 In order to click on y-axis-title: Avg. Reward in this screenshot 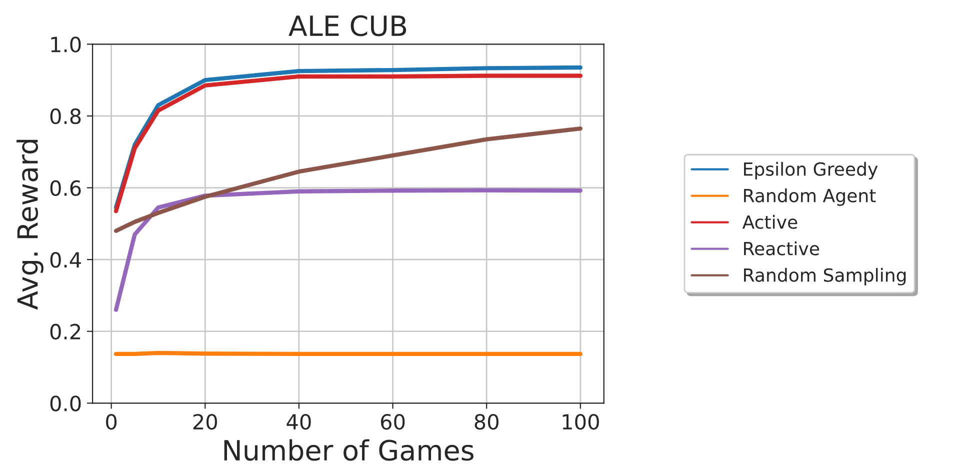, I will do `click(30, 225)`.